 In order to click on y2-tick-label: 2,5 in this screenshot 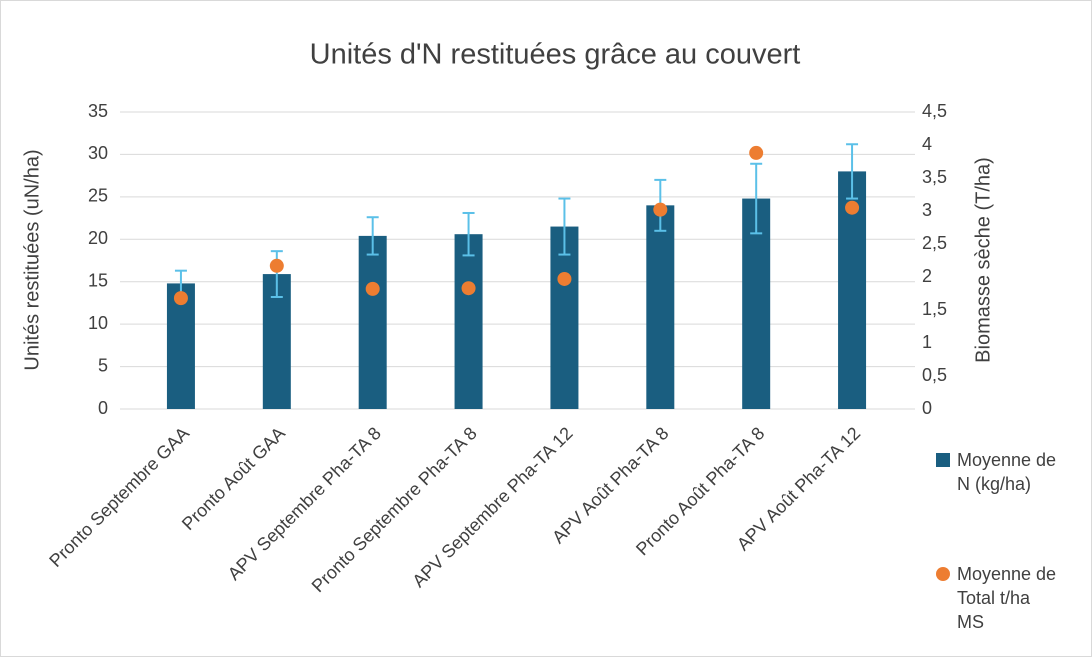, I will do `click(934, 243)`.